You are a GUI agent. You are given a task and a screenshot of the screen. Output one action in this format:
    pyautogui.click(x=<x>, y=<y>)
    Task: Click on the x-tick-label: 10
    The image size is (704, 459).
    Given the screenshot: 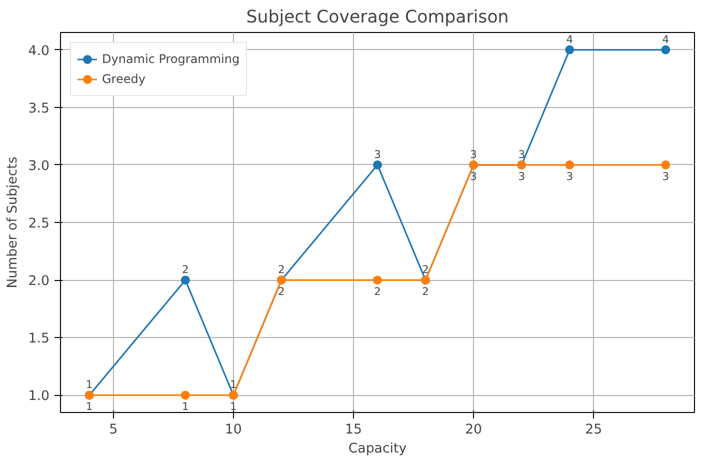 What is the action you would take?
    pyautogui.click(x=233, y=430)
    